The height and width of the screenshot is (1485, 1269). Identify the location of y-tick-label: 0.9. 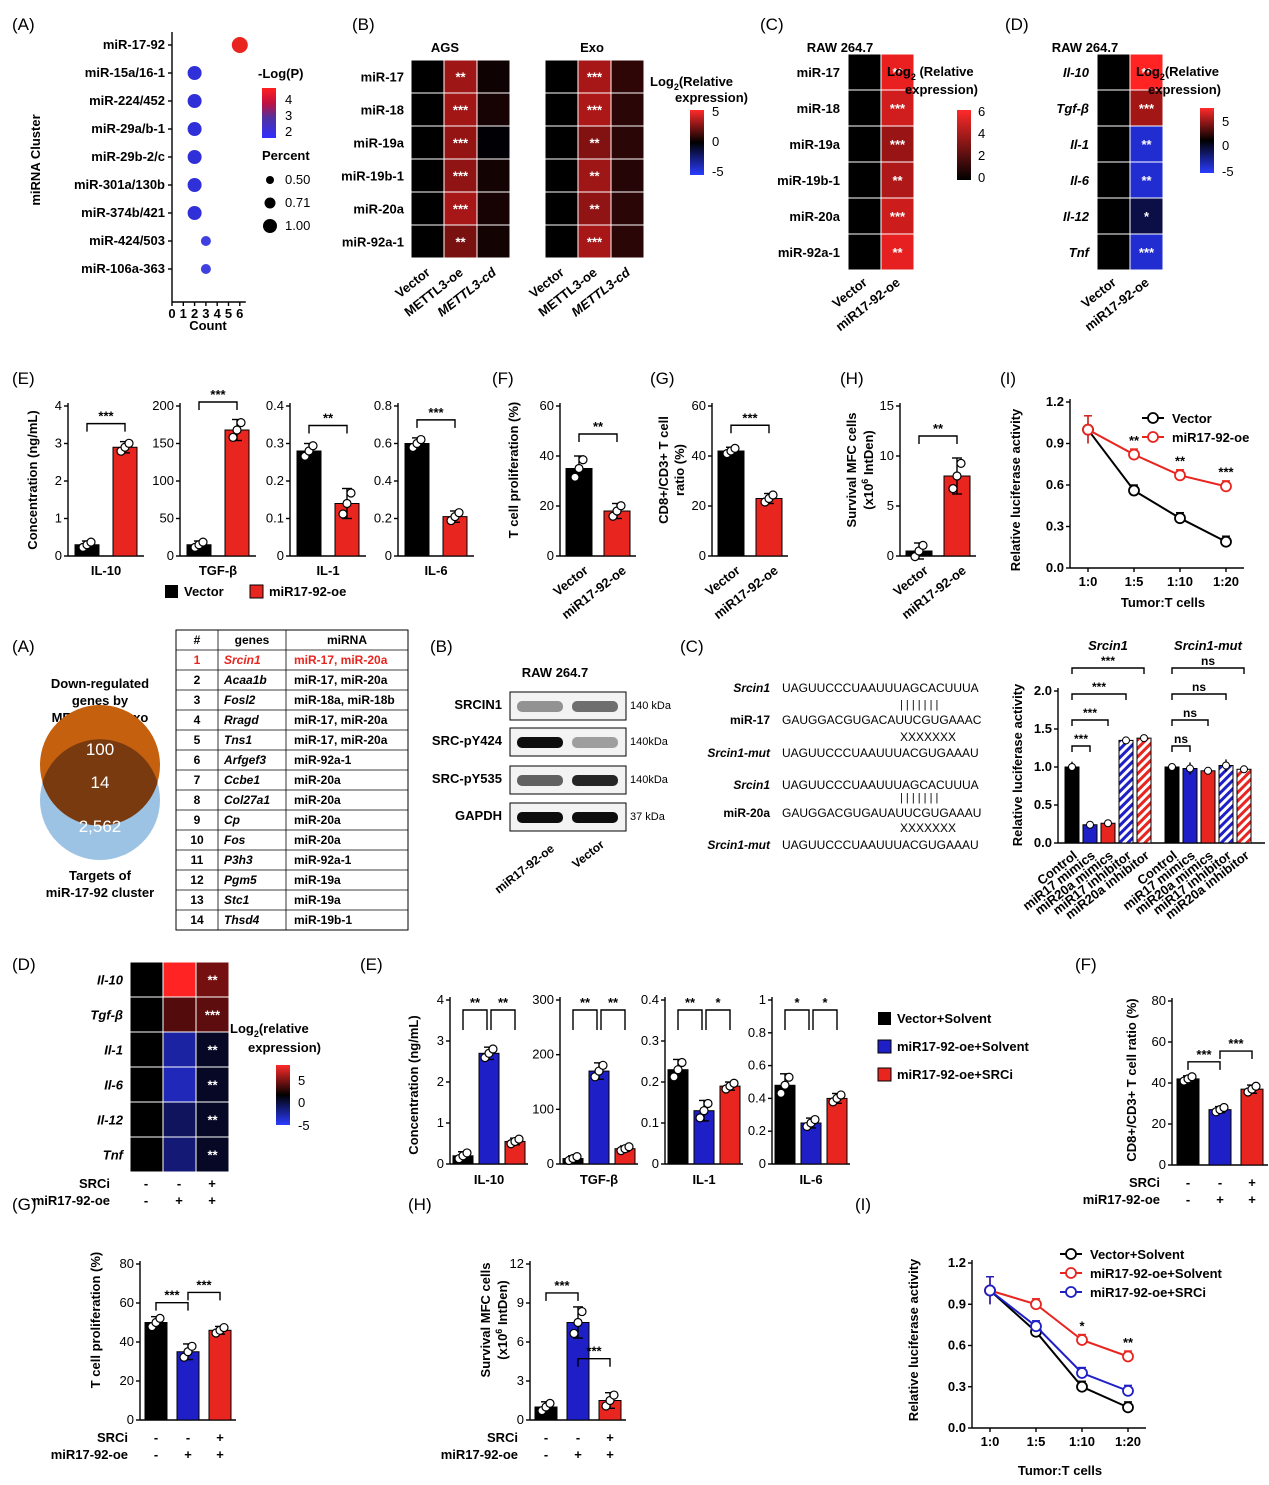
(1055, 443).